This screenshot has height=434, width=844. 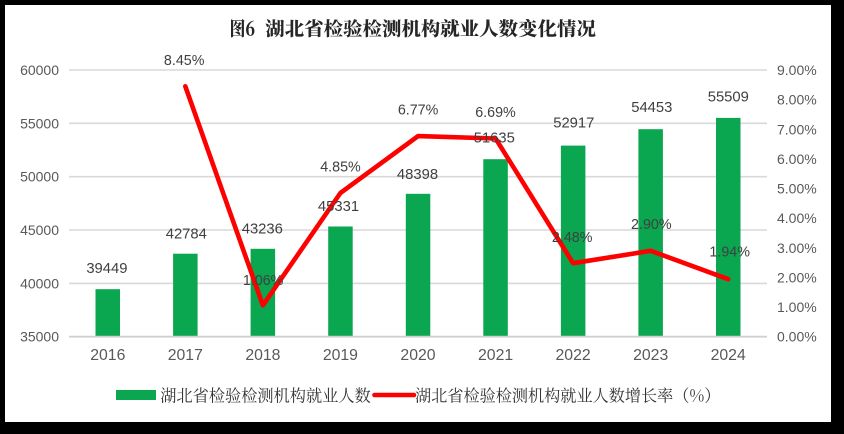 What do you see at coordinates (797, 70) in the screenshot?
I see `svg-text: 9.00%` at bounding box center [797, 70].